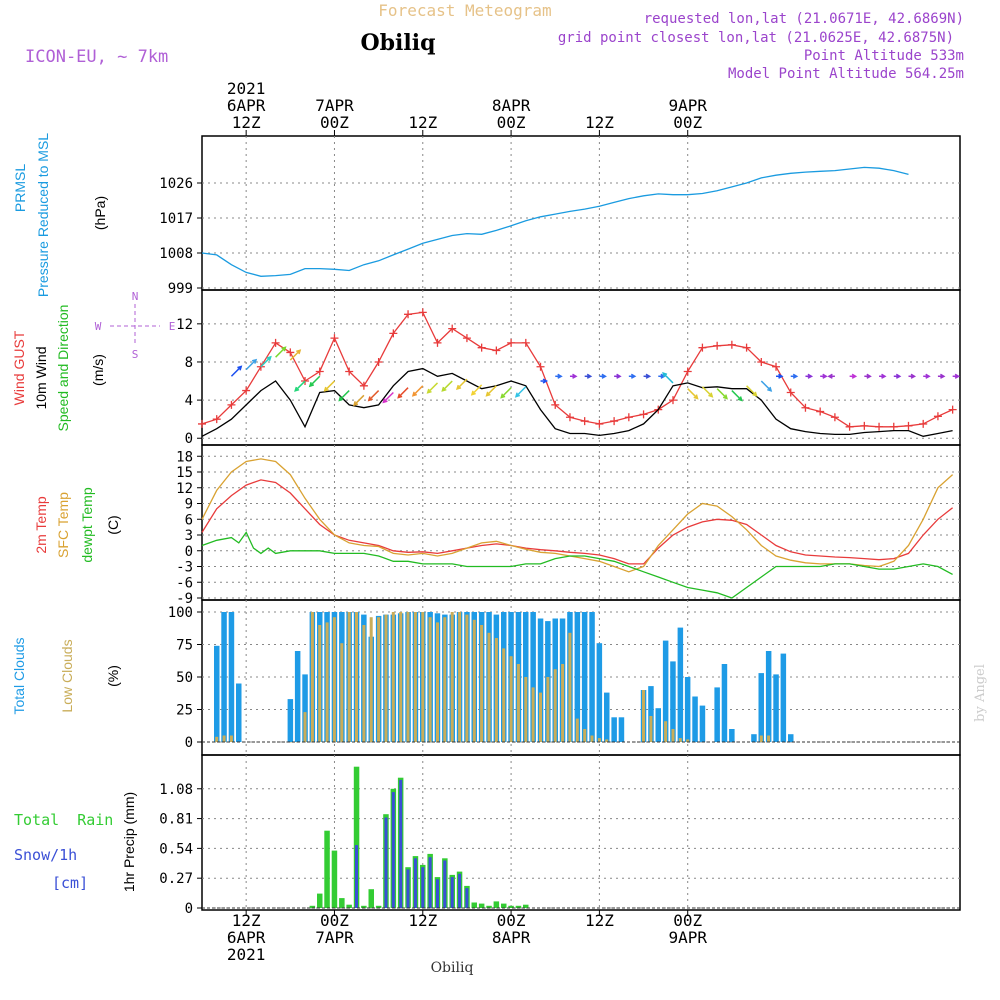  What do you see at coordinates (980, 693) in the screenshot?
I see `credit-watermark: by Angel` at bounding box center [980, 693].